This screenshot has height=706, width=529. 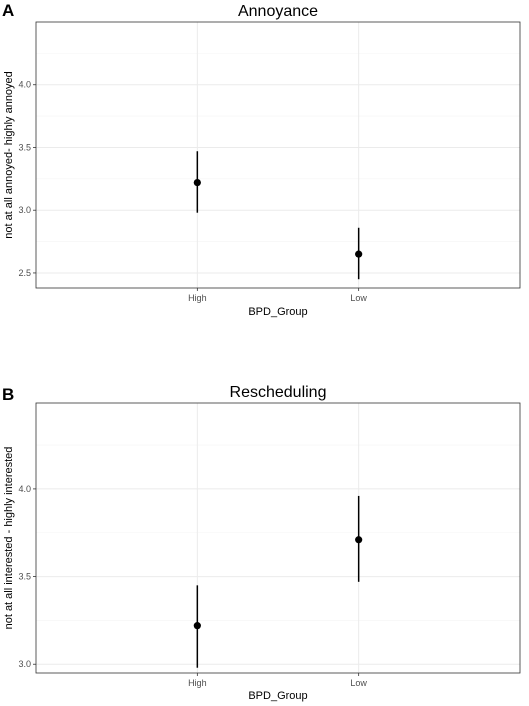 What do you see at coordinates (8, 10) in the screenshot?
I see `panel-letter-a: A` at bounding box center [8, 10].